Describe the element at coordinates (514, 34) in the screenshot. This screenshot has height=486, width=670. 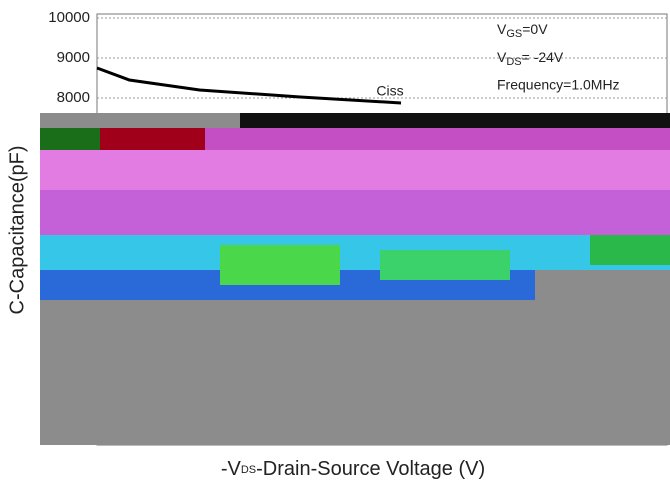
I see `annotation-sub: GS` at that location.